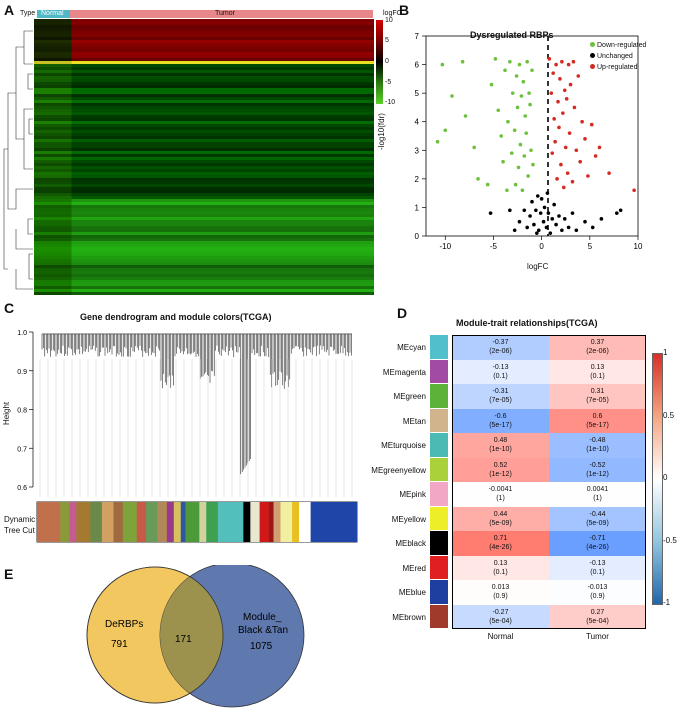 Image resolution: width=682 pixels, height=713 pixels. I want to click on module-trait-correlation: 0.13, so click(597, 367).